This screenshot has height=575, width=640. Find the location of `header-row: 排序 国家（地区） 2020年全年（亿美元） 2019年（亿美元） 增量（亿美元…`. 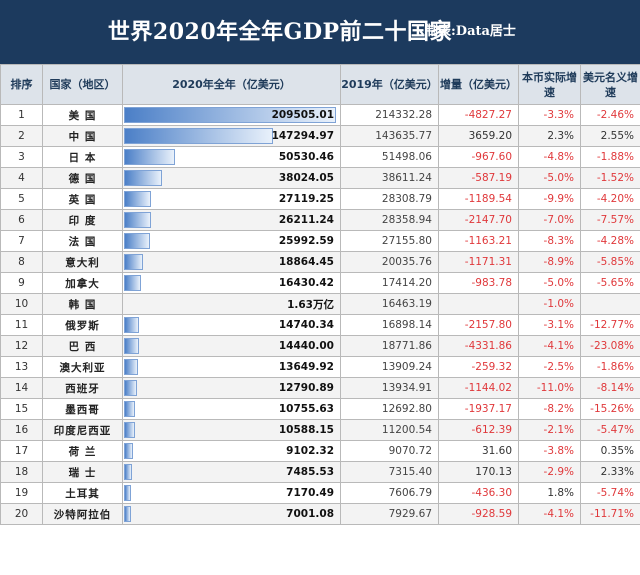

header-row: 排序 国家（地区） 2020年全年（亿美元） 2019年（亿美元） 增量（亿美元… is located at coordinates (320, 84).